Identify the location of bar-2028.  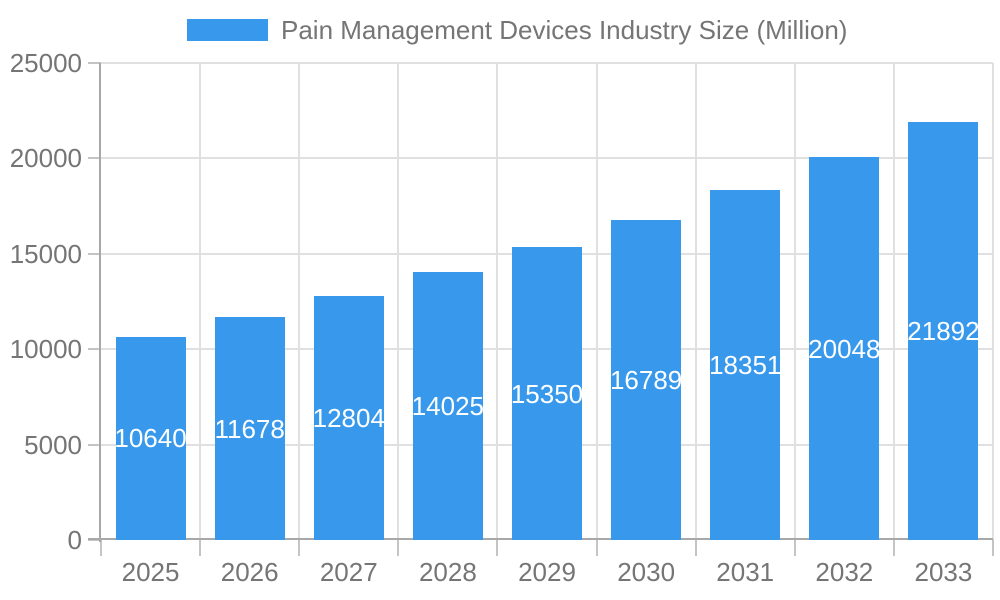
(447, 406).